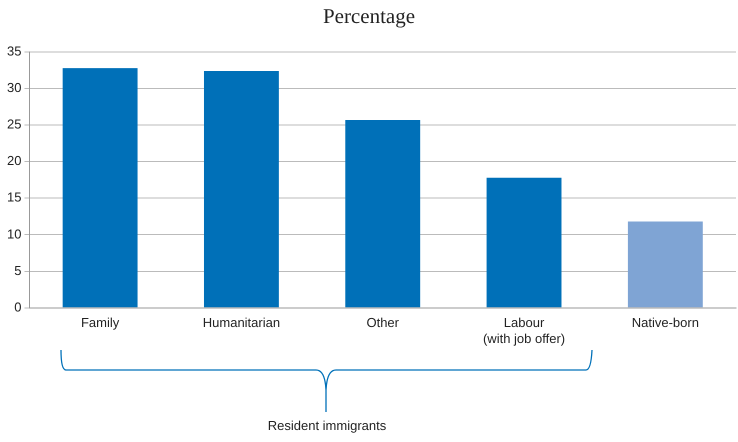  I want to click on chart-title: Percentage, so click(369, 16).